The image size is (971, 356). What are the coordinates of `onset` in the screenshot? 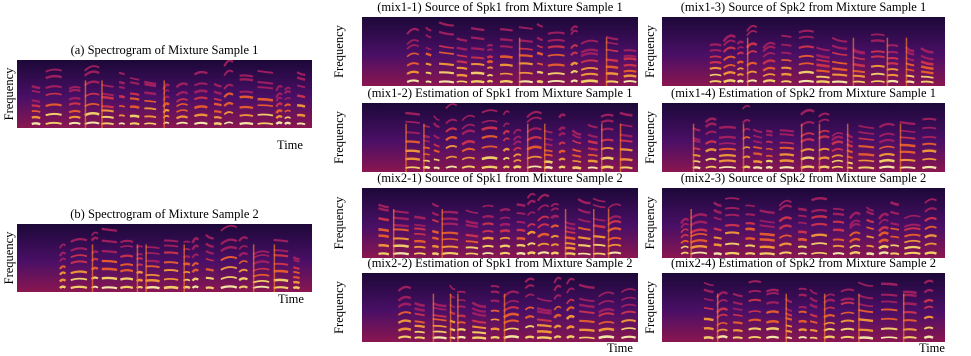 It's located at (608, 233).